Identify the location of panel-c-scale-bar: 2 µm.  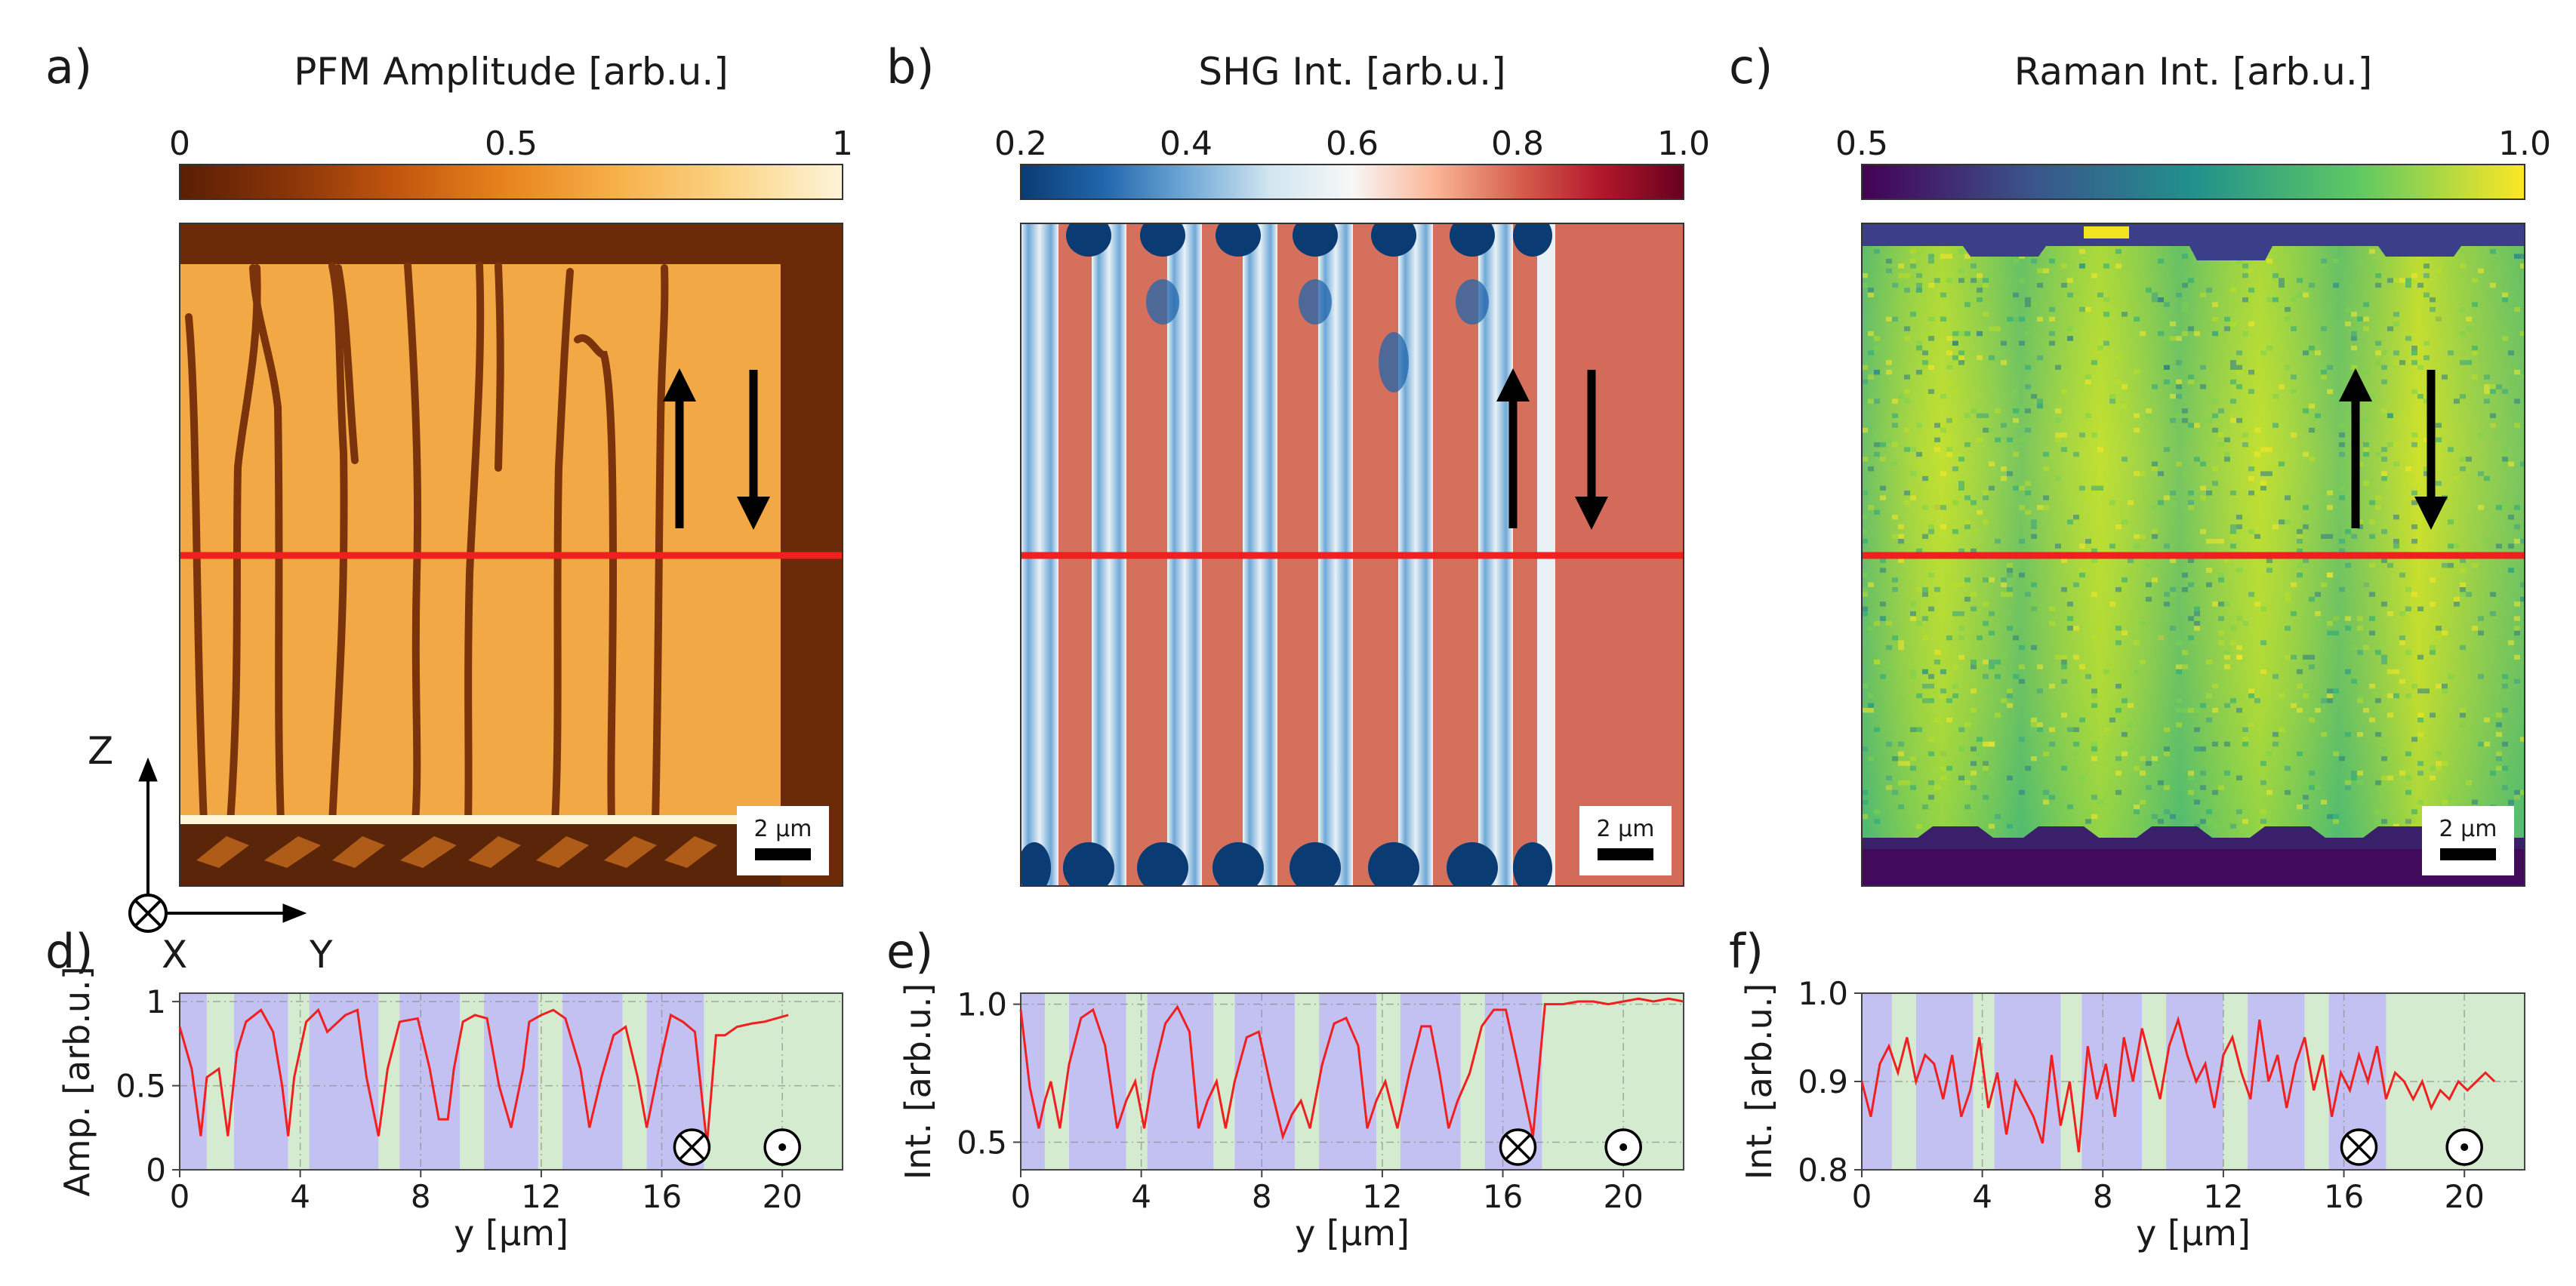
(2468, 840).